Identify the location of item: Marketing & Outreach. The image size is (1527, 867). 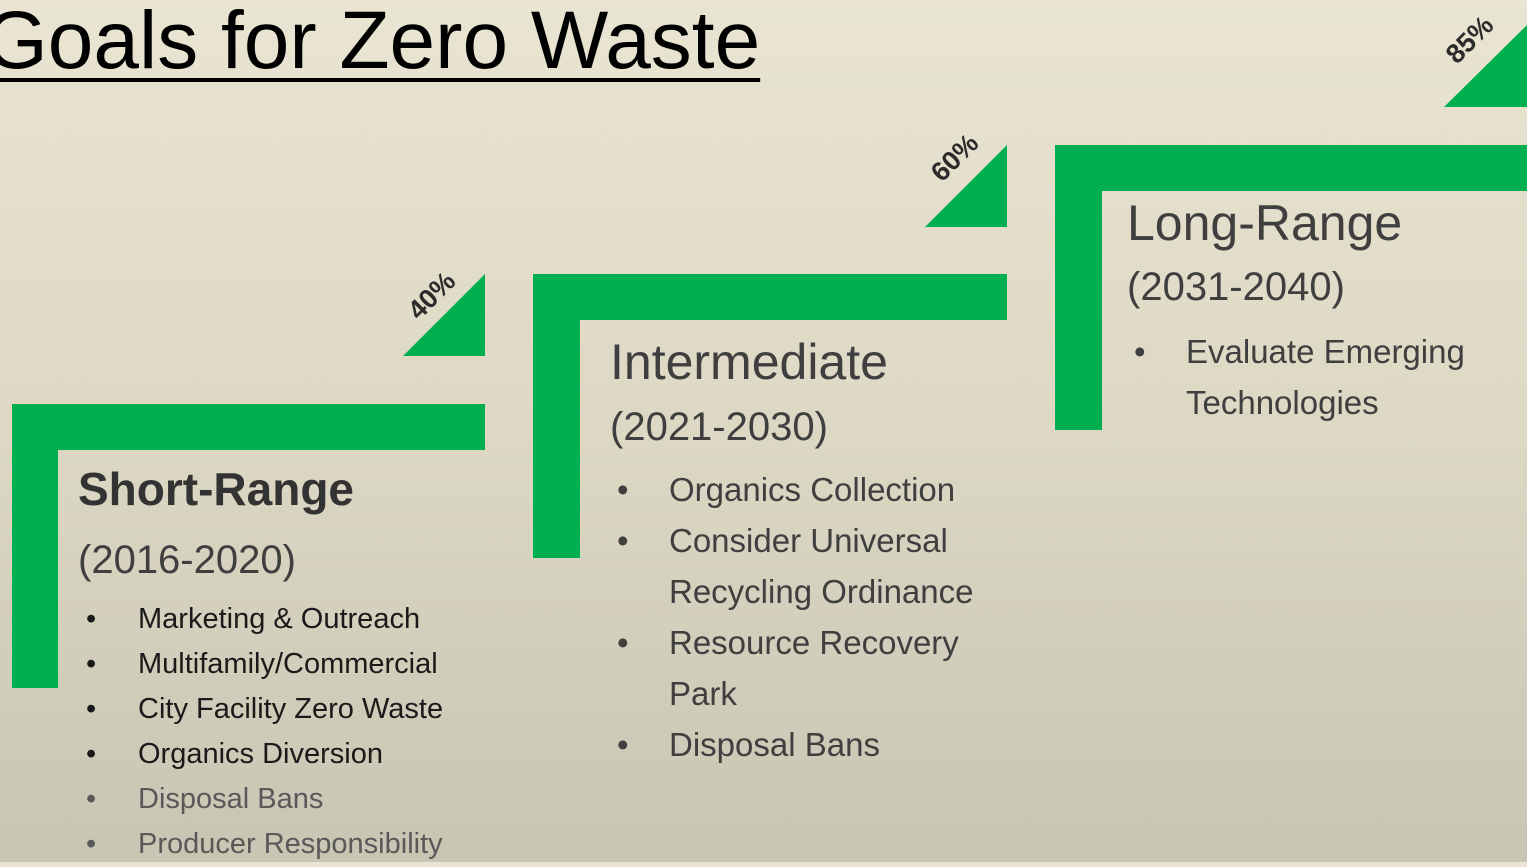
(307, 619).